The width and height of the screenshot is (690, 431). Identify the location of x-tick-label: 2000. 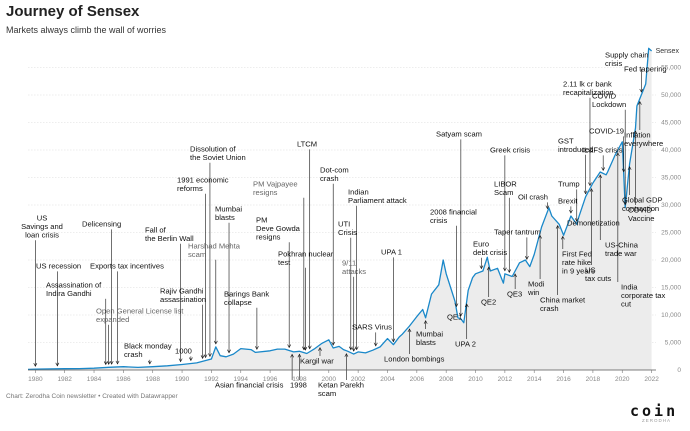
(329, 379).